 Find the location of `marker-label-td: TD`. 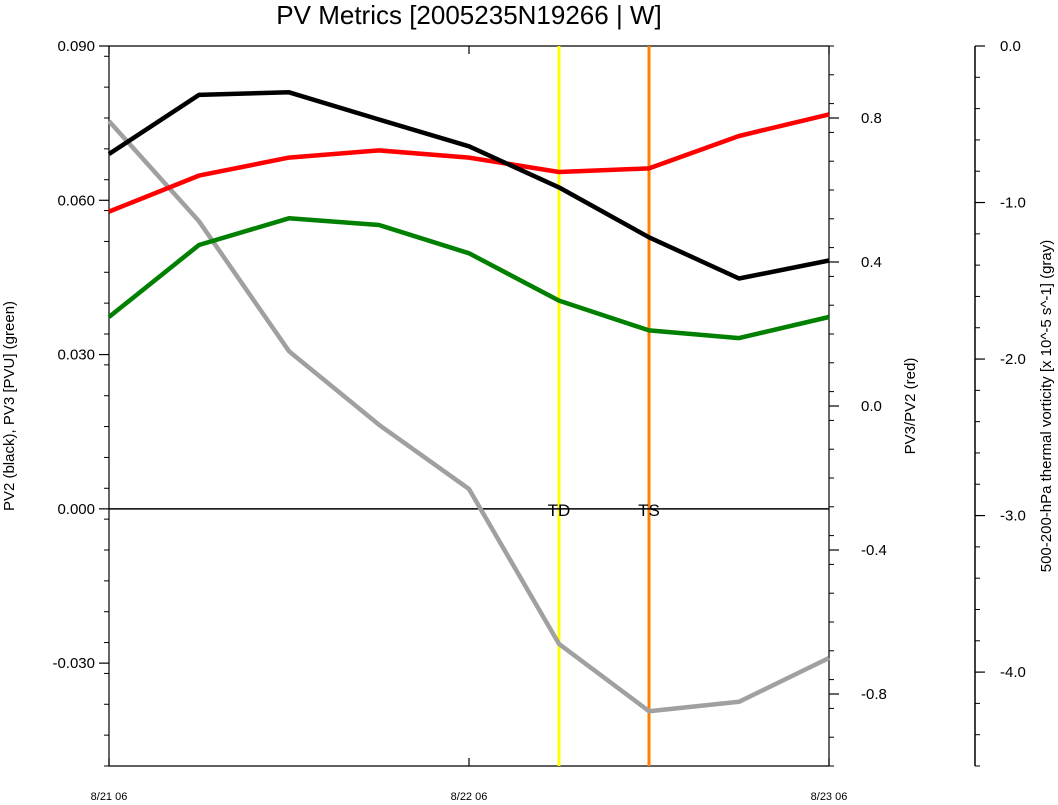

marker-label-td: TD is located at coordinates (559, 510).